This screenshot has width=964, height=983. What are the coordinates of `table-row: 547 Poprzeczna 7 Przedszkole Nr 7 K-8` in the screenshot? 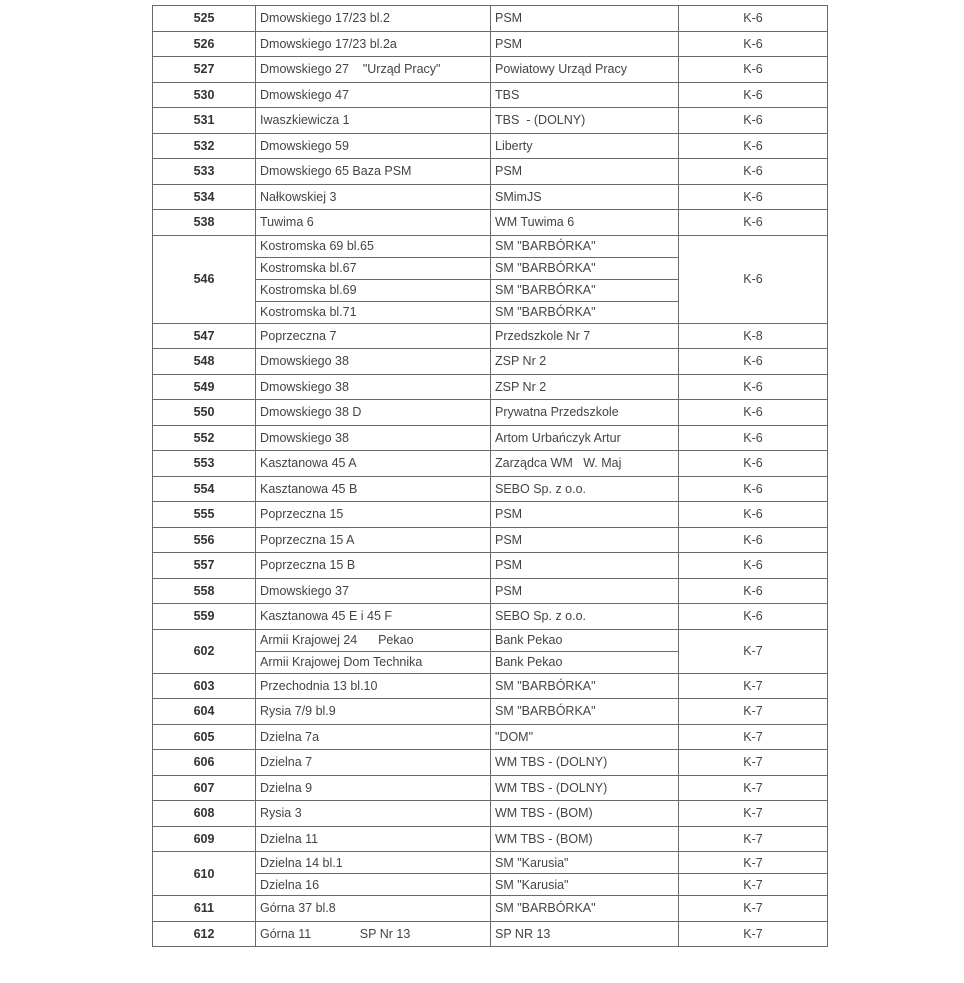 It's located at (490, 335).